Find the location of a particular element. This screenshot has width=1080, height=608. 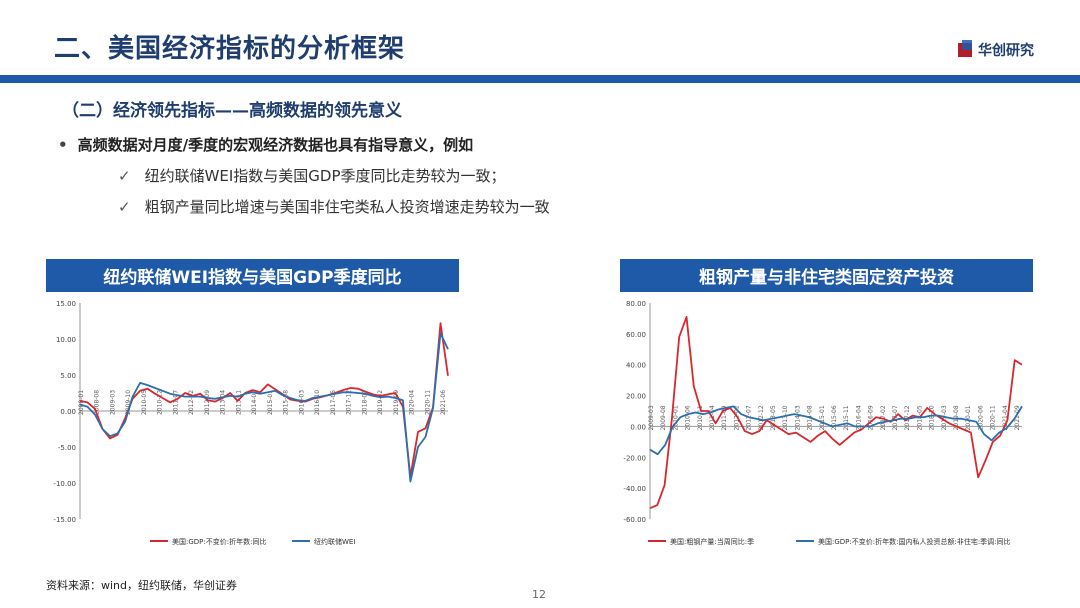

page-number: 12 is located at coordinates (539, 594).